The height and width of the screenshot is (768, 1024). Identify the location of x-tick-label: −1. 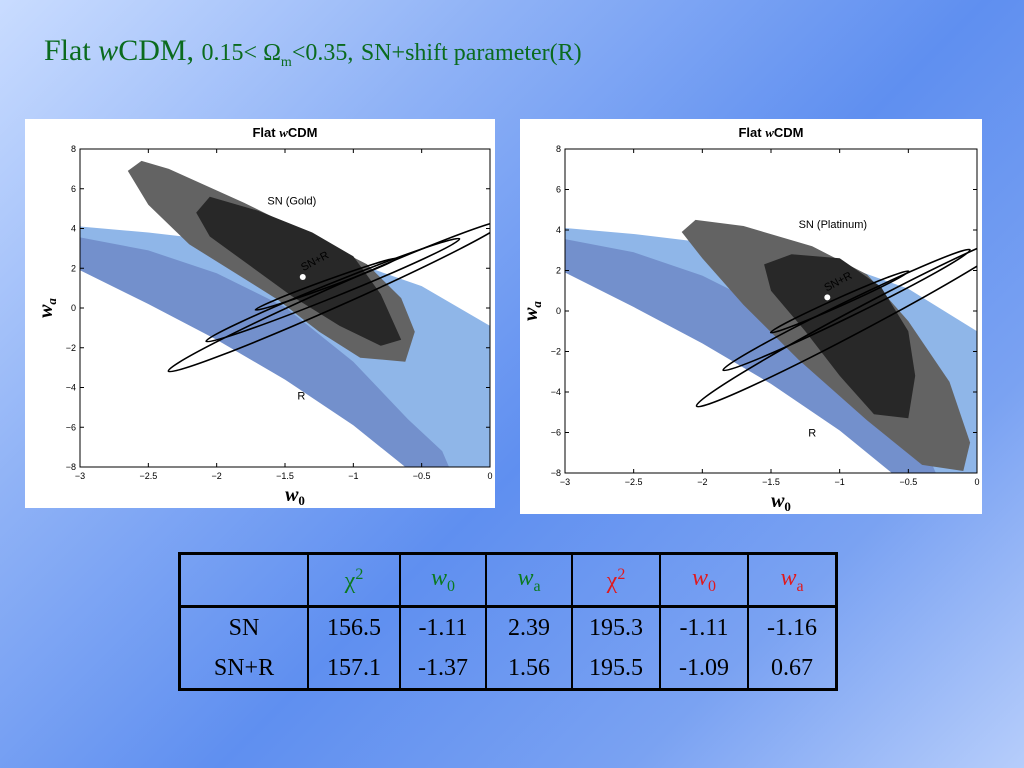
(840, 482).